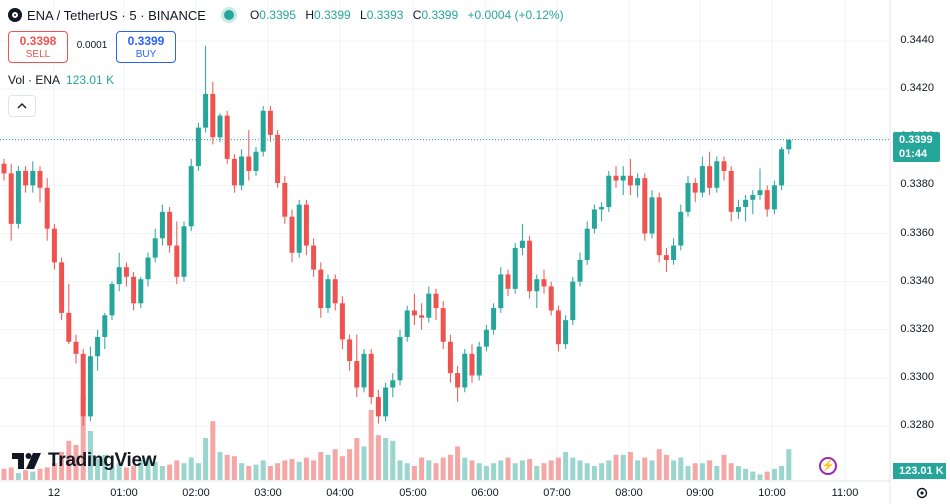 Image resolution: width=950 pixels, height=504 pixels. I want to click on low-value: 0.3393, so click(385, 15).